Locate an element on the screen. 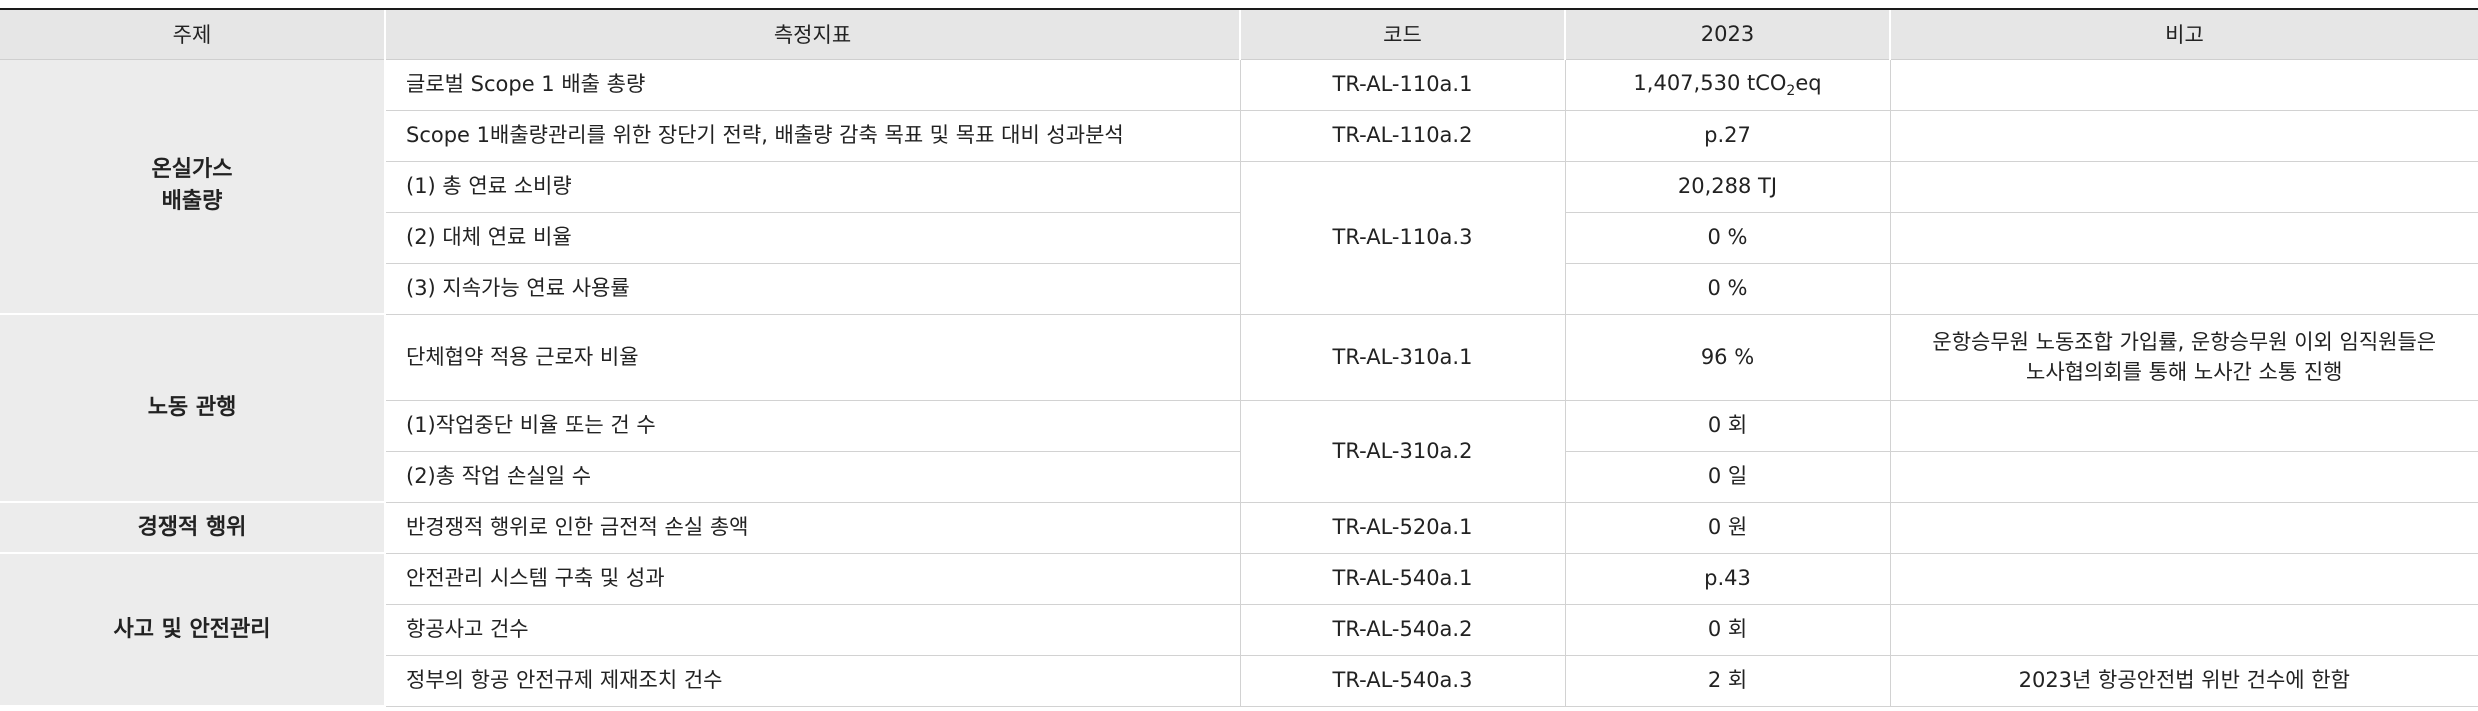 Image resolution: width=2478 pixels, height=711 pixels. code-cell: TR-AL-310a.2 is located at coordinates (1402, 451).